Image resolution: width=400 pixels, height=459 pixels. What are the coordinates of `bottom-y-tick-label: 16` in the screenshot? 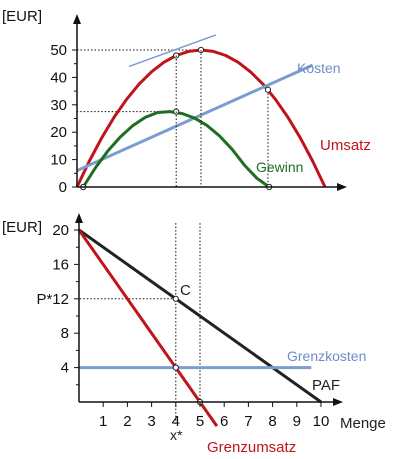 It's located at (60, 264).